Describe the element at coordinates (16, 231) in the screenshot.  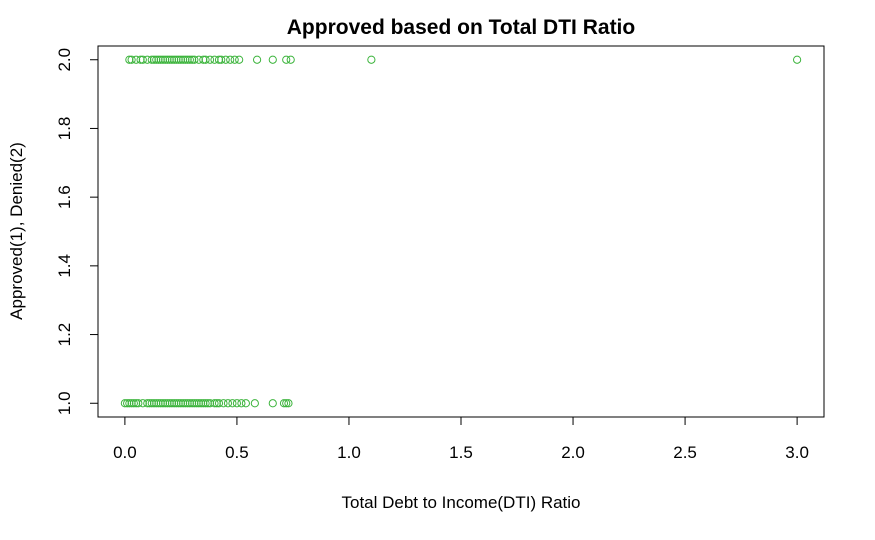
I see `y-axis-label: Approved(1), Denied(2)` at that location.